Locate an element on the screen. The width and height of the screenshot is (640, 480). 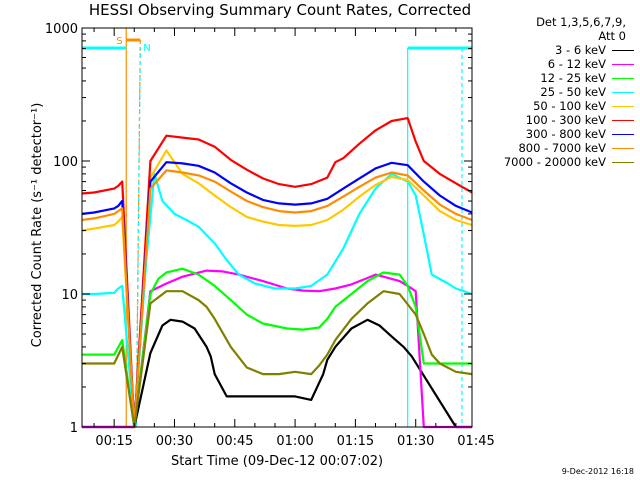
saa-label: S is located at coordinates (119, 41).